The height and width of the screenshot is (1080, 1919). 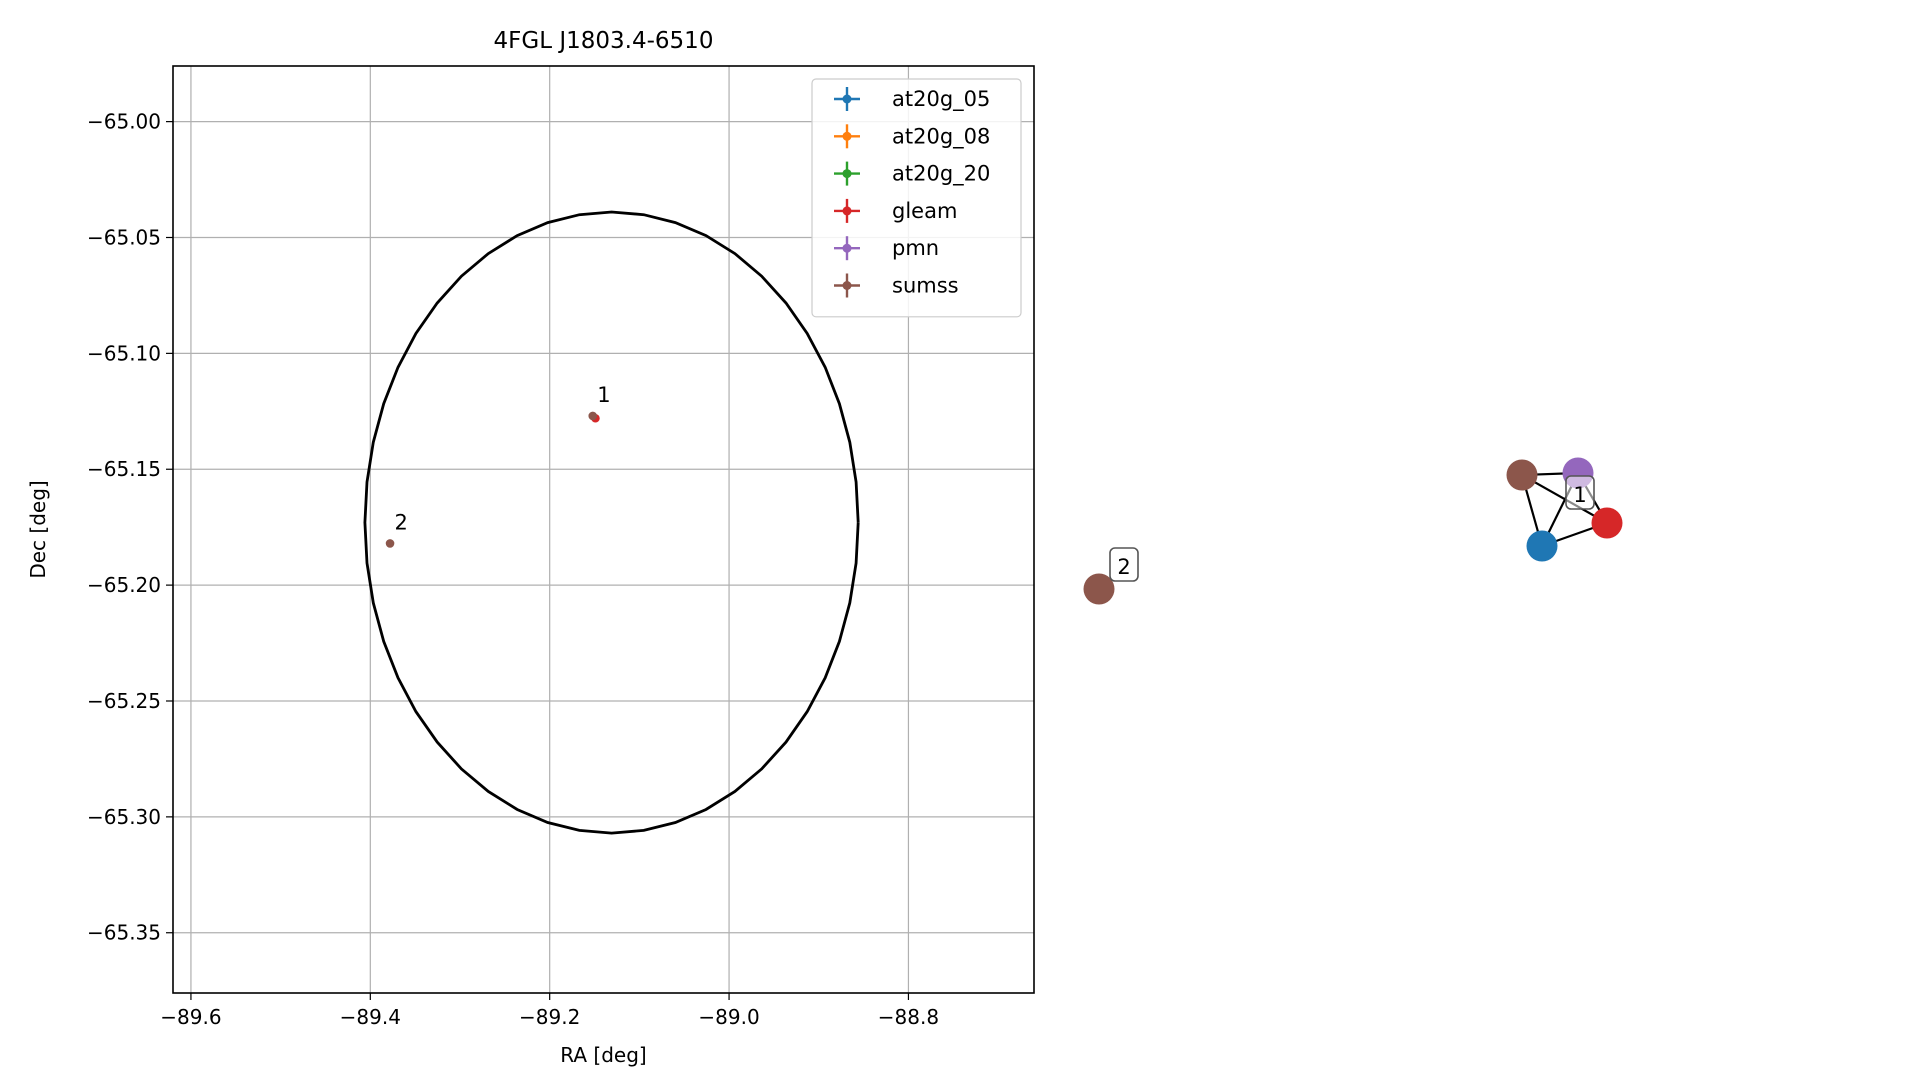 I want to click on x-ticks: −89.6 −89.4 −89.2 −89.0 −88.8, so click(x=549, y=1011).